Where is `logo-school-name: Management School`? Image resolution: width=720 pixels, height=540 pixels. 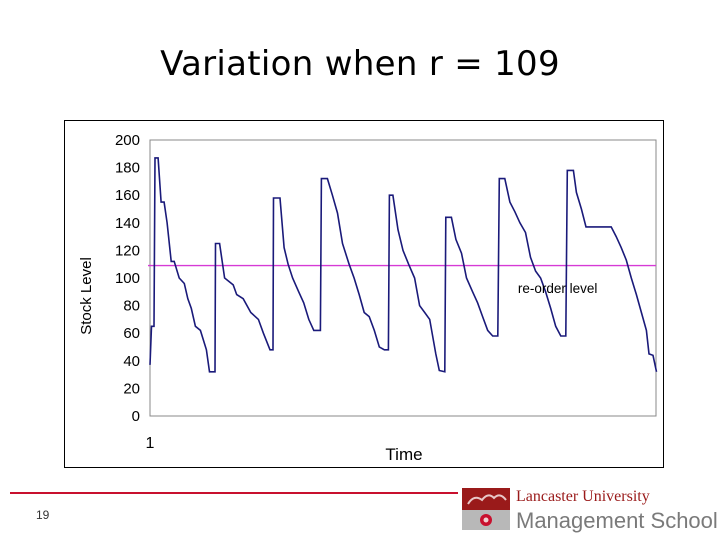 logo-school-name: Management School is located at coordinates (617, 520).